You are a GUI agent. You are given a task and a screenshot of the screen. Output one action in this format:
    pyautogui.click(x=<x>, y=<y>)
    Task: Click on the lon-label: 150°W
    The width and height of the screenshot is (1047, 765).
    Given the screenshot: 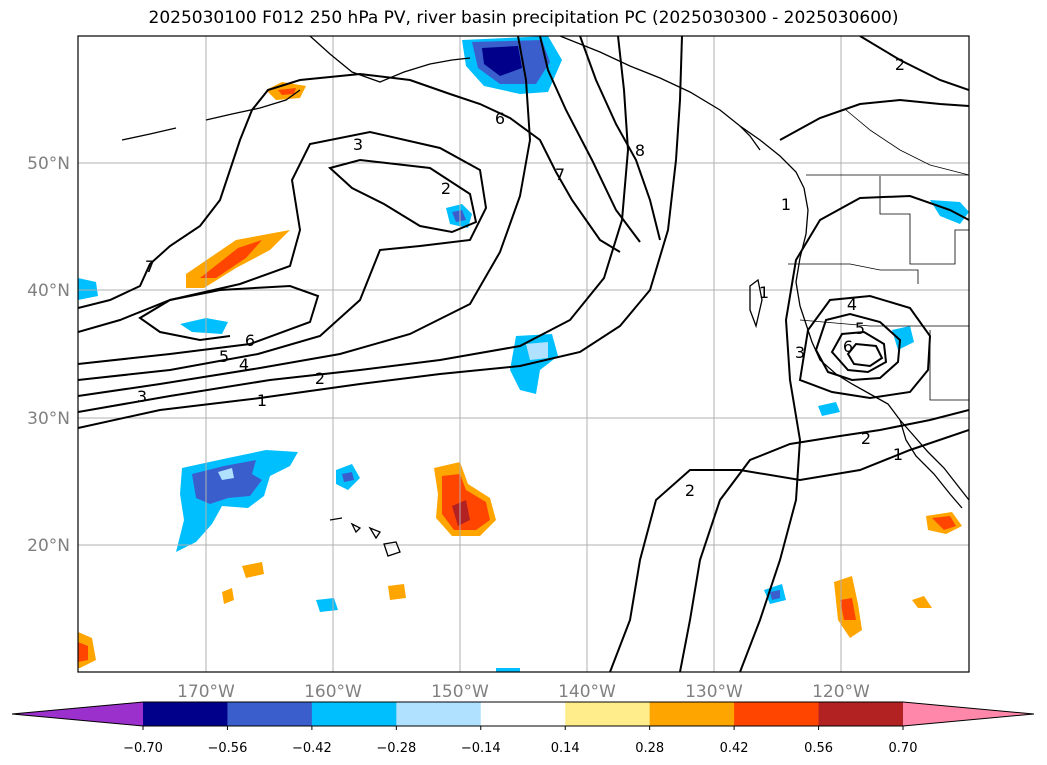 What is the action you would take?
    pyautogui.click(x=460, y=692)
    